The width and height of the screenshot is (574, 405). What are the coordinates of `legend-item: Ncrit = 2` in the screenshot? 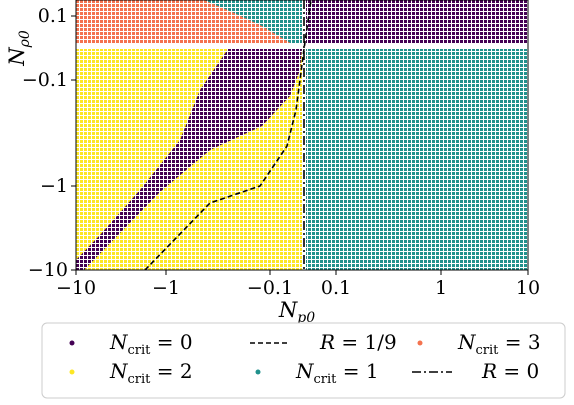 It's located at (131, 373).